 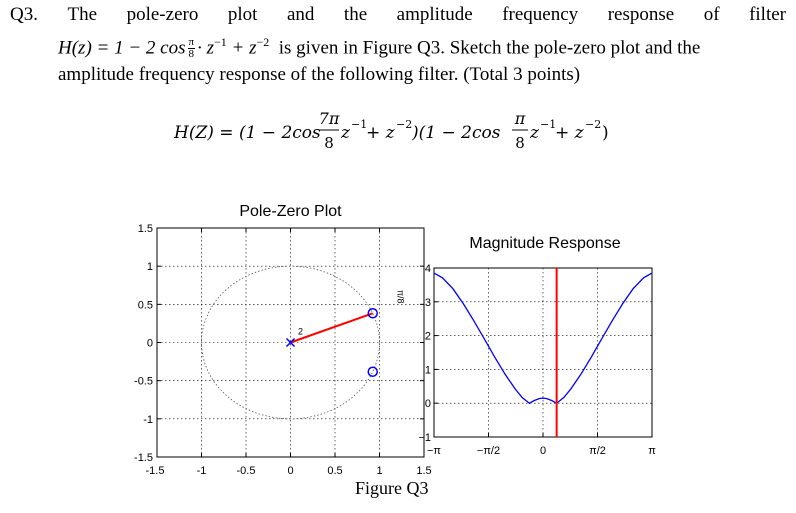 What do you see at coordinates (456, 133) in the screenshot?
I see `formula-mid: )(1 − 2cos` at bounding box center [456, 133].